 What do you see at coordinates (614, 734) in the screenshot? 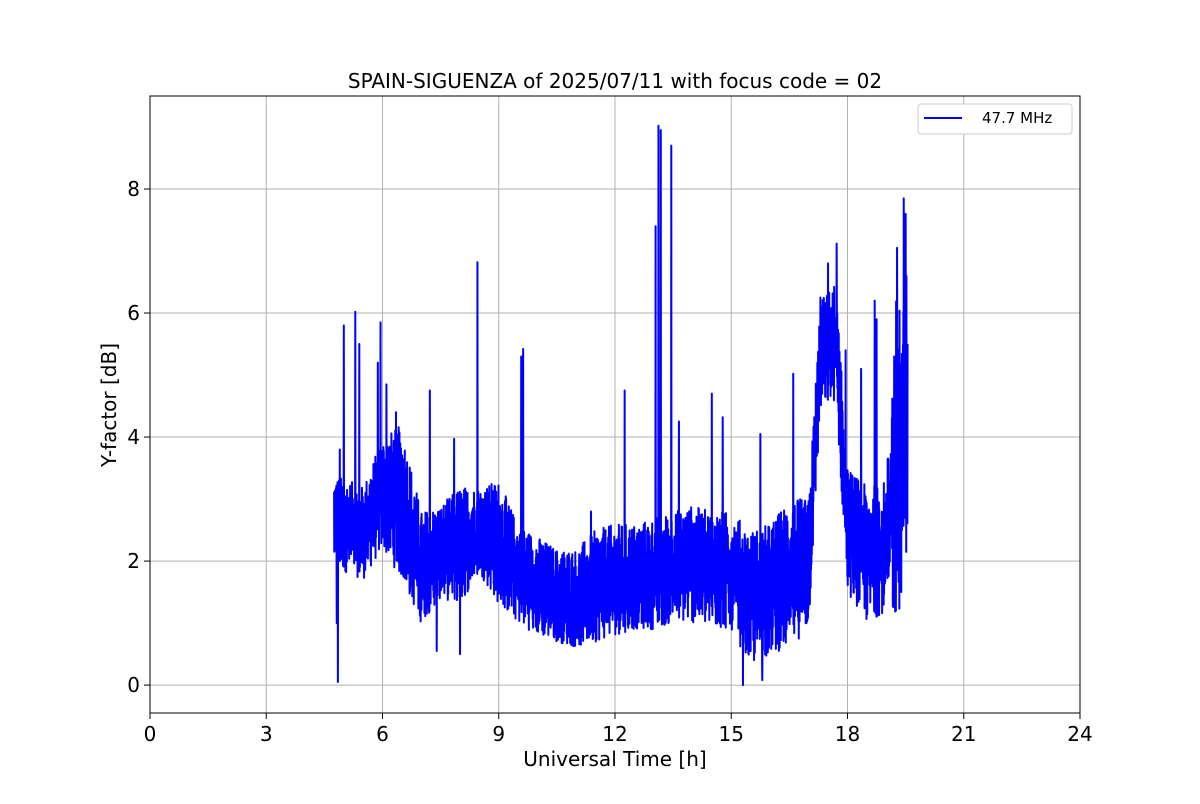
I see `x-tick-label: 12` at bounding box center [614, 734].